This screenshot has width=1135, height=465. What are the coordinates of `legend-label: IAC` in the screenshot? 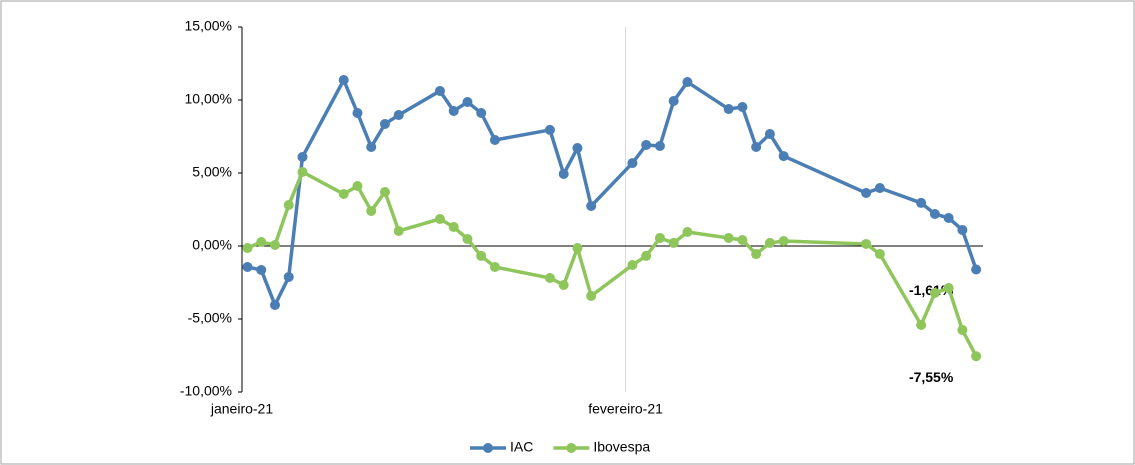 It's located at (521, 447).